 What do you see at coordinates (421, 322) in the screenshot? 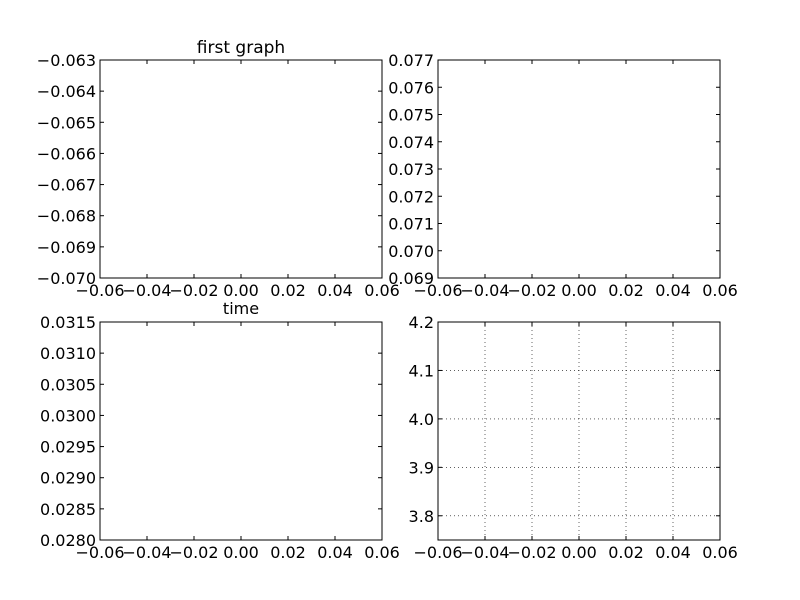
I see `y-tick-label: 4.2` at bounding box center [421, 322].